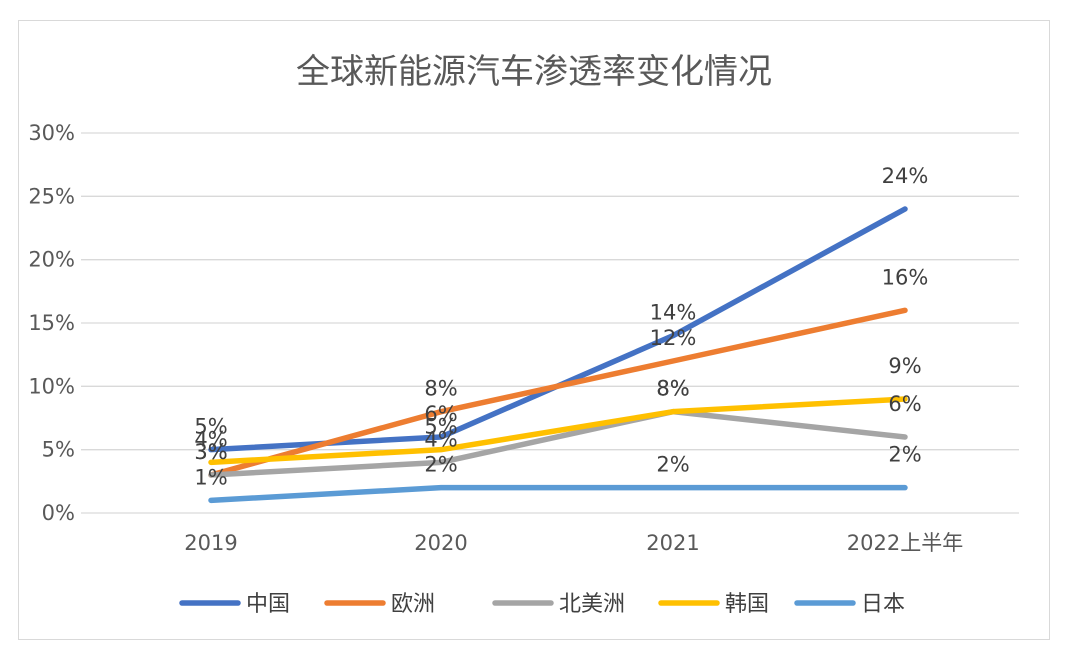 The image size is (1069, 661). Describe the element at coordinates (542, 604) in the screenshot. I see `legend: 中国 欧洲 北美洲 韩国 日本` at that location.